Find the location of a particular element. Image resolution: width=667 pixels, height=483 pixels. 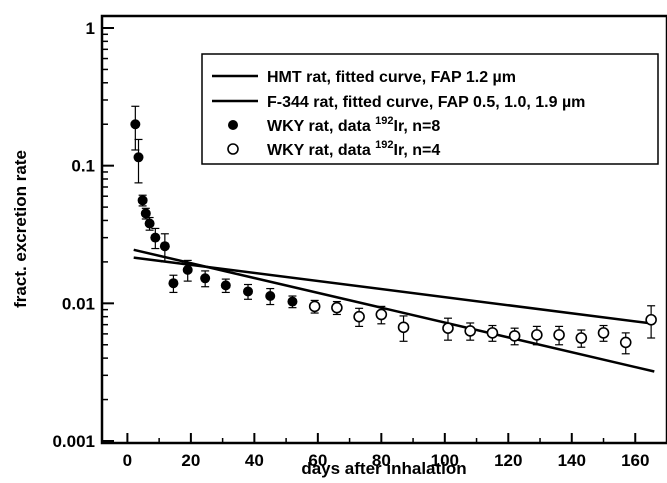

x-tick-label: 20 is located at coordinates (190, 460).